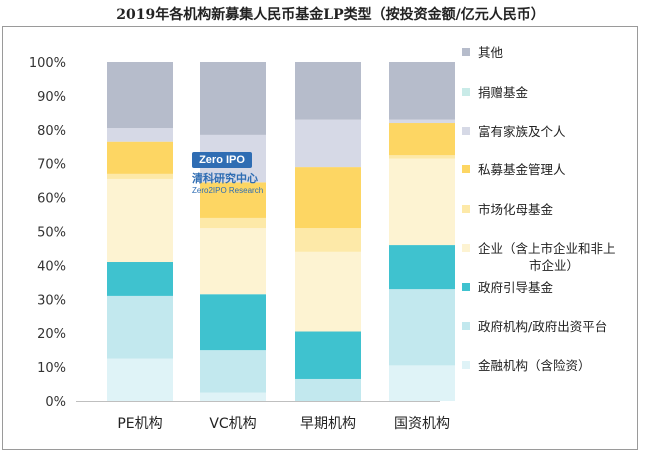 Image resolution: width=661 pixels, height=453 pixels. What do you see at coordinates (542, 326) in the screenshot?
I see `legend-label: 政府机构/政府出资平台` at bounding box center [542, 326].